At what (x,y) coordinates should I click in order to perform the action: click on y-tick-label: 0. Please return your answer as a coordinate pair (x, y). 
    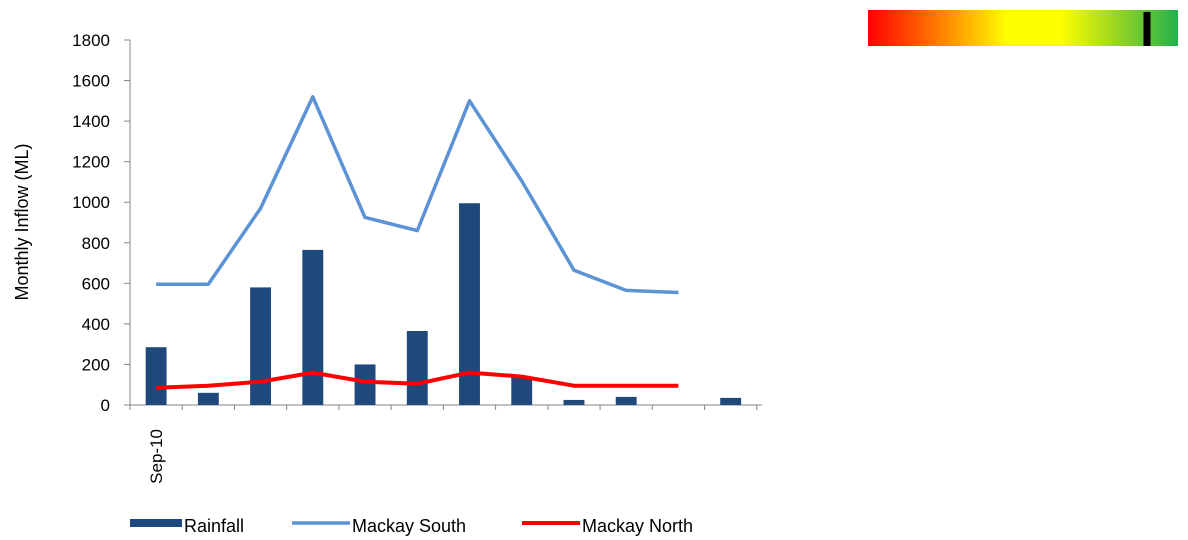
    Looking at the image, I should click on (105, 405).